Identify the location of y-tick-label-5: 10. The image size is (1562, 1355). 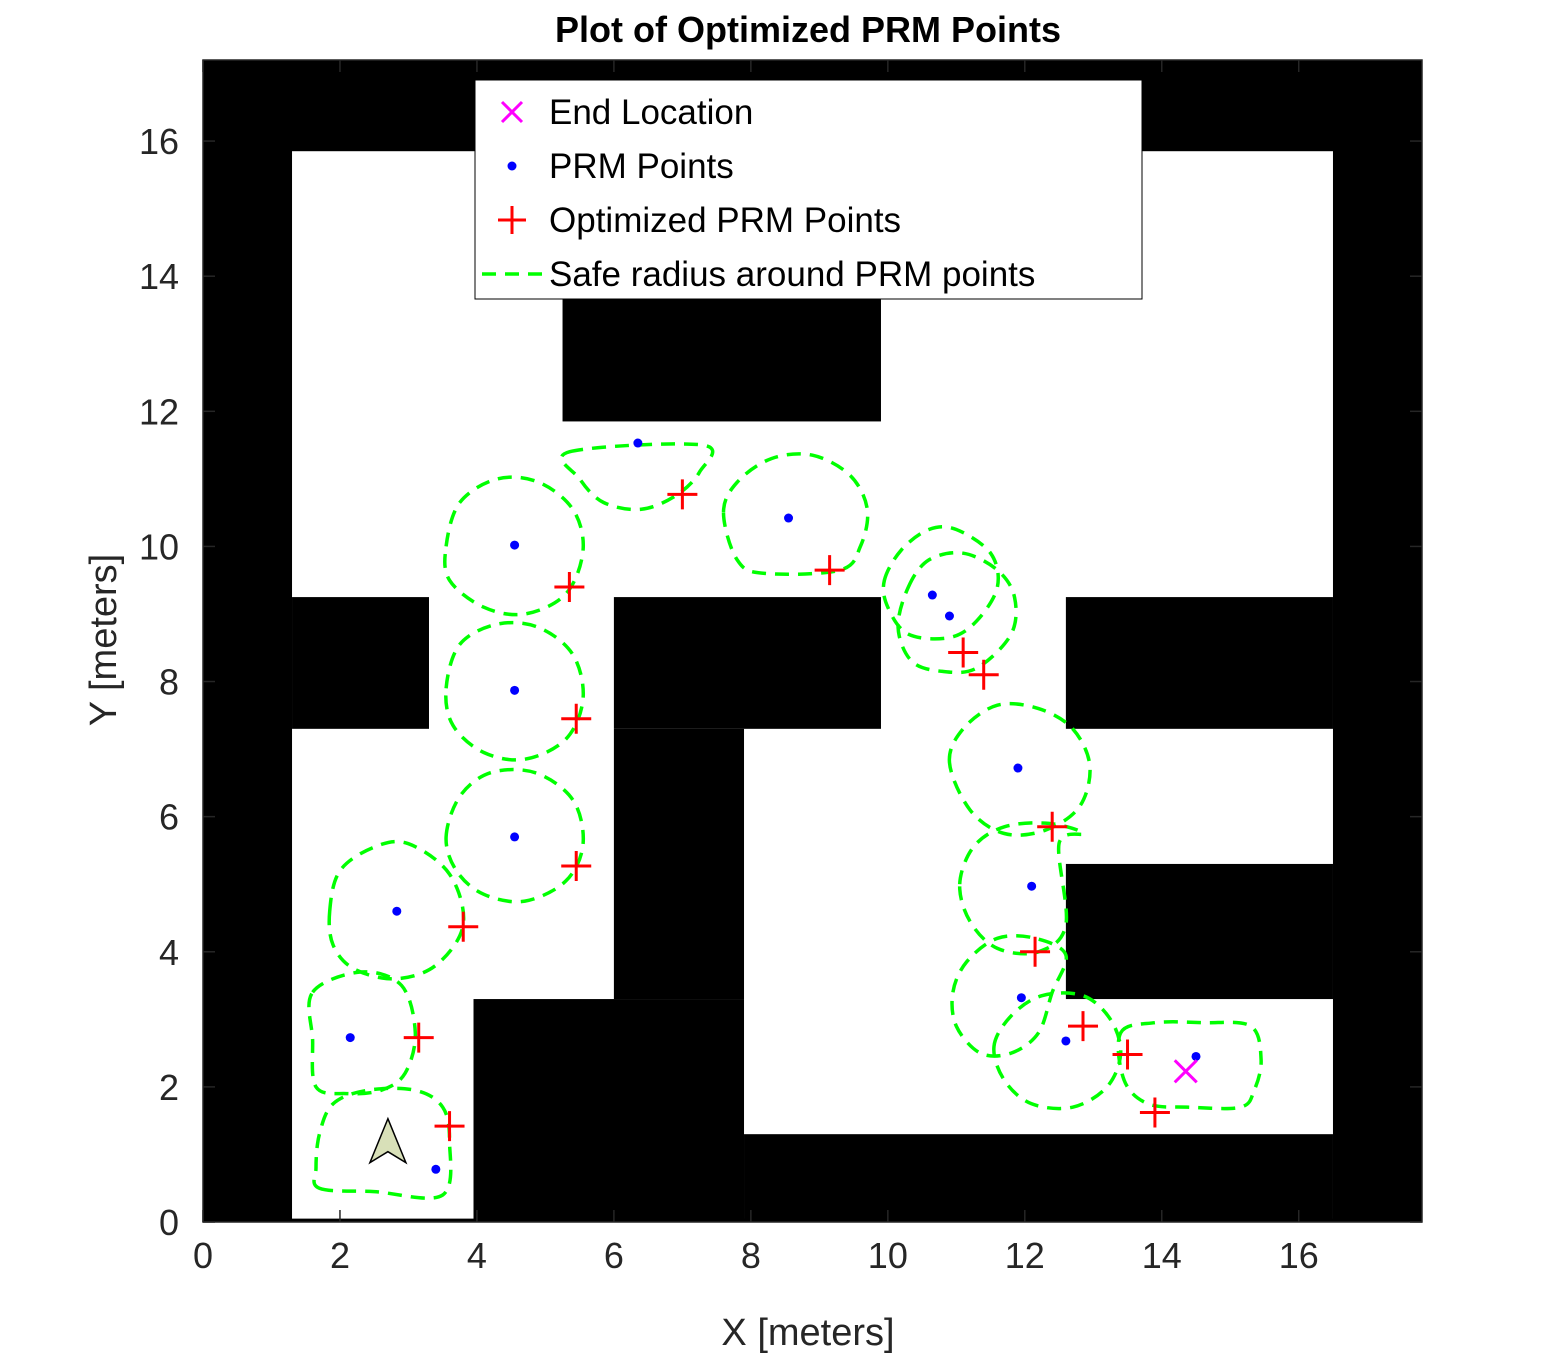
(159, 546).